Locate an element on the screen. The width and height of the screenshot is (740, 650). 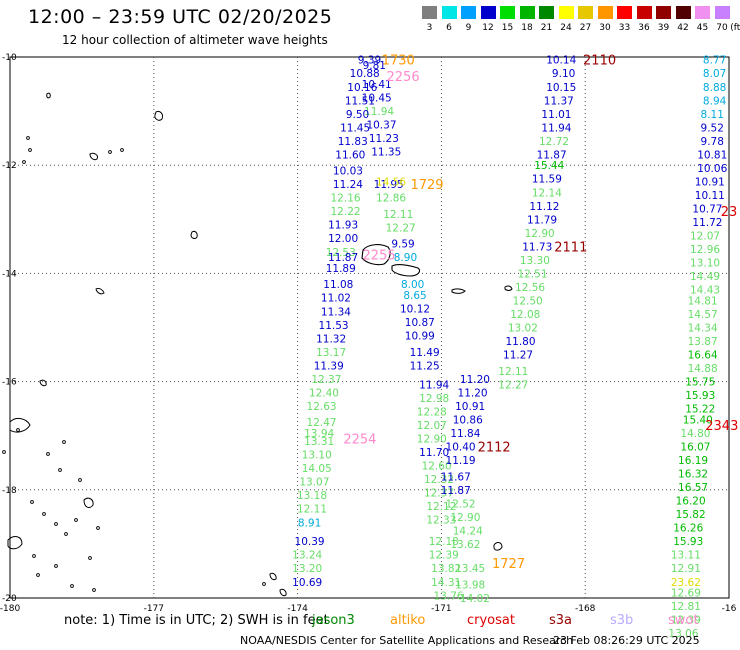
island-d is located at coordinates (43, 383).